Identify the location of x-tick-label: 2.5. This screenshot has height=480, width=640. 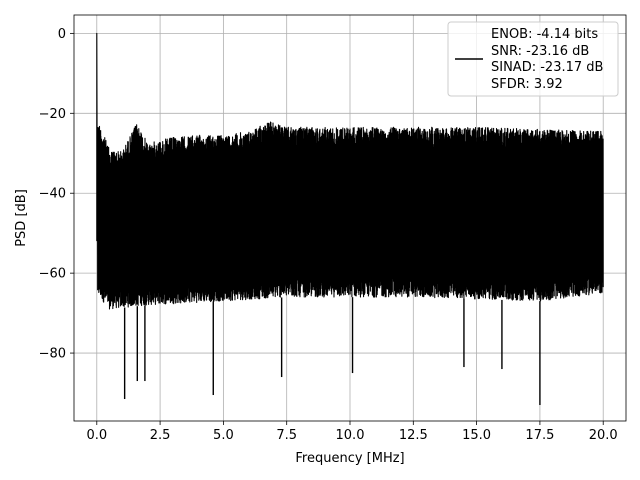
(160, 435).